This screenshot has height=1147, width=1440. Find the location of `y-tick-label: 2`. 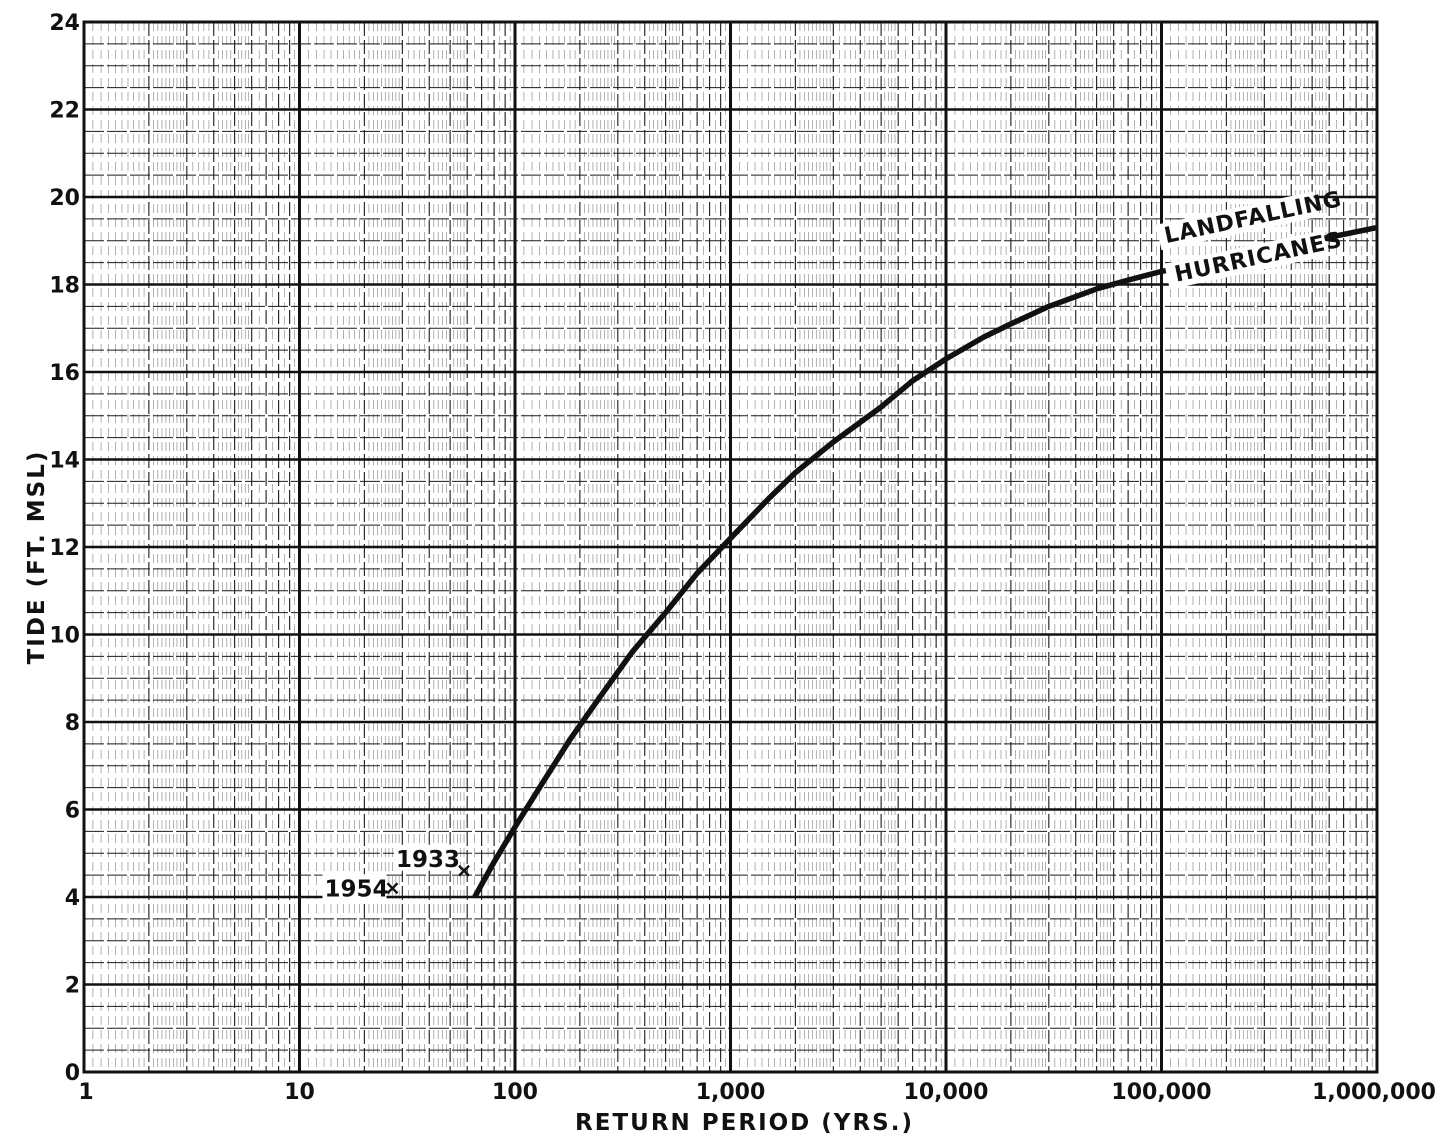

y-tick-label: 2 is located at coordinates (72, 986).